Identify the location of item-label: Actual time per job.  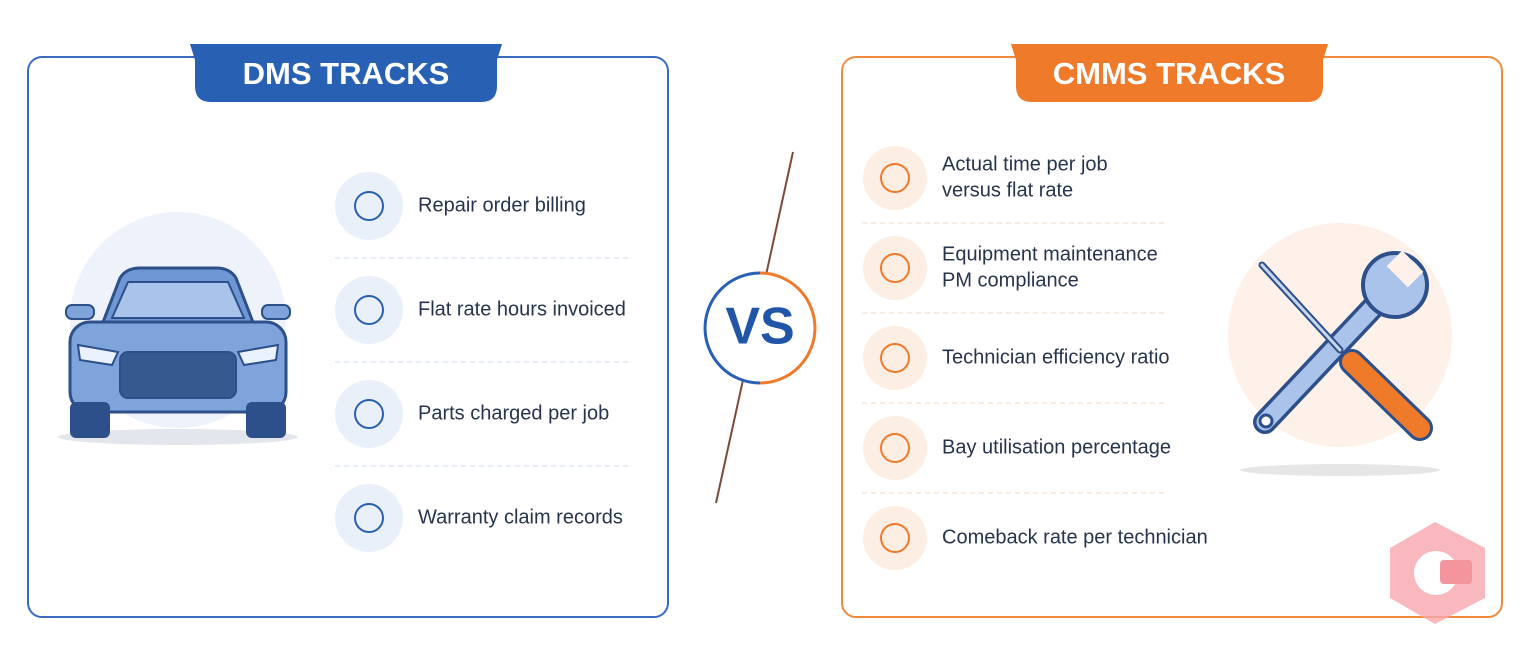
(1025, 164).